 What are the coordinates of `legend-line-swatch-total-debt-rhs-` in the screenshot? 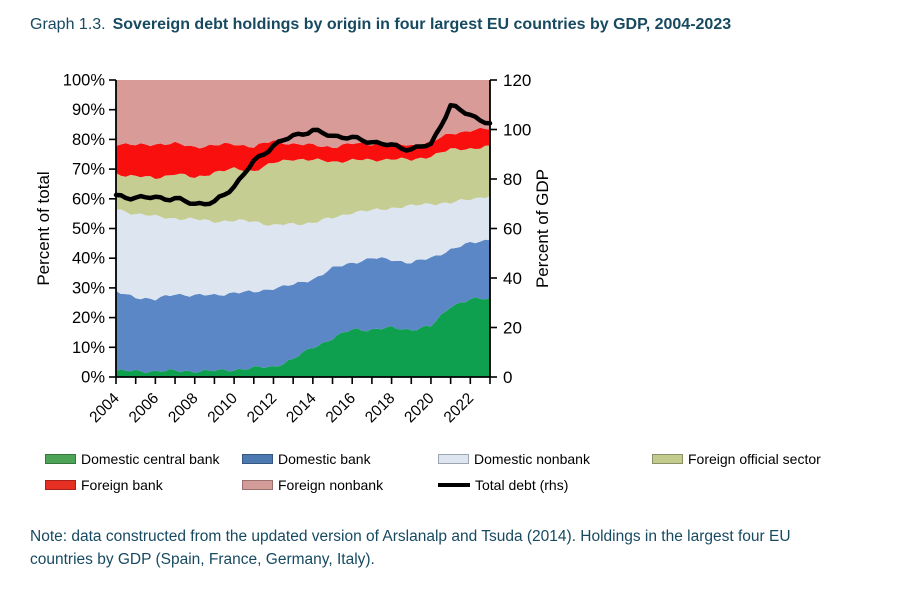 It's located at (454, 485).